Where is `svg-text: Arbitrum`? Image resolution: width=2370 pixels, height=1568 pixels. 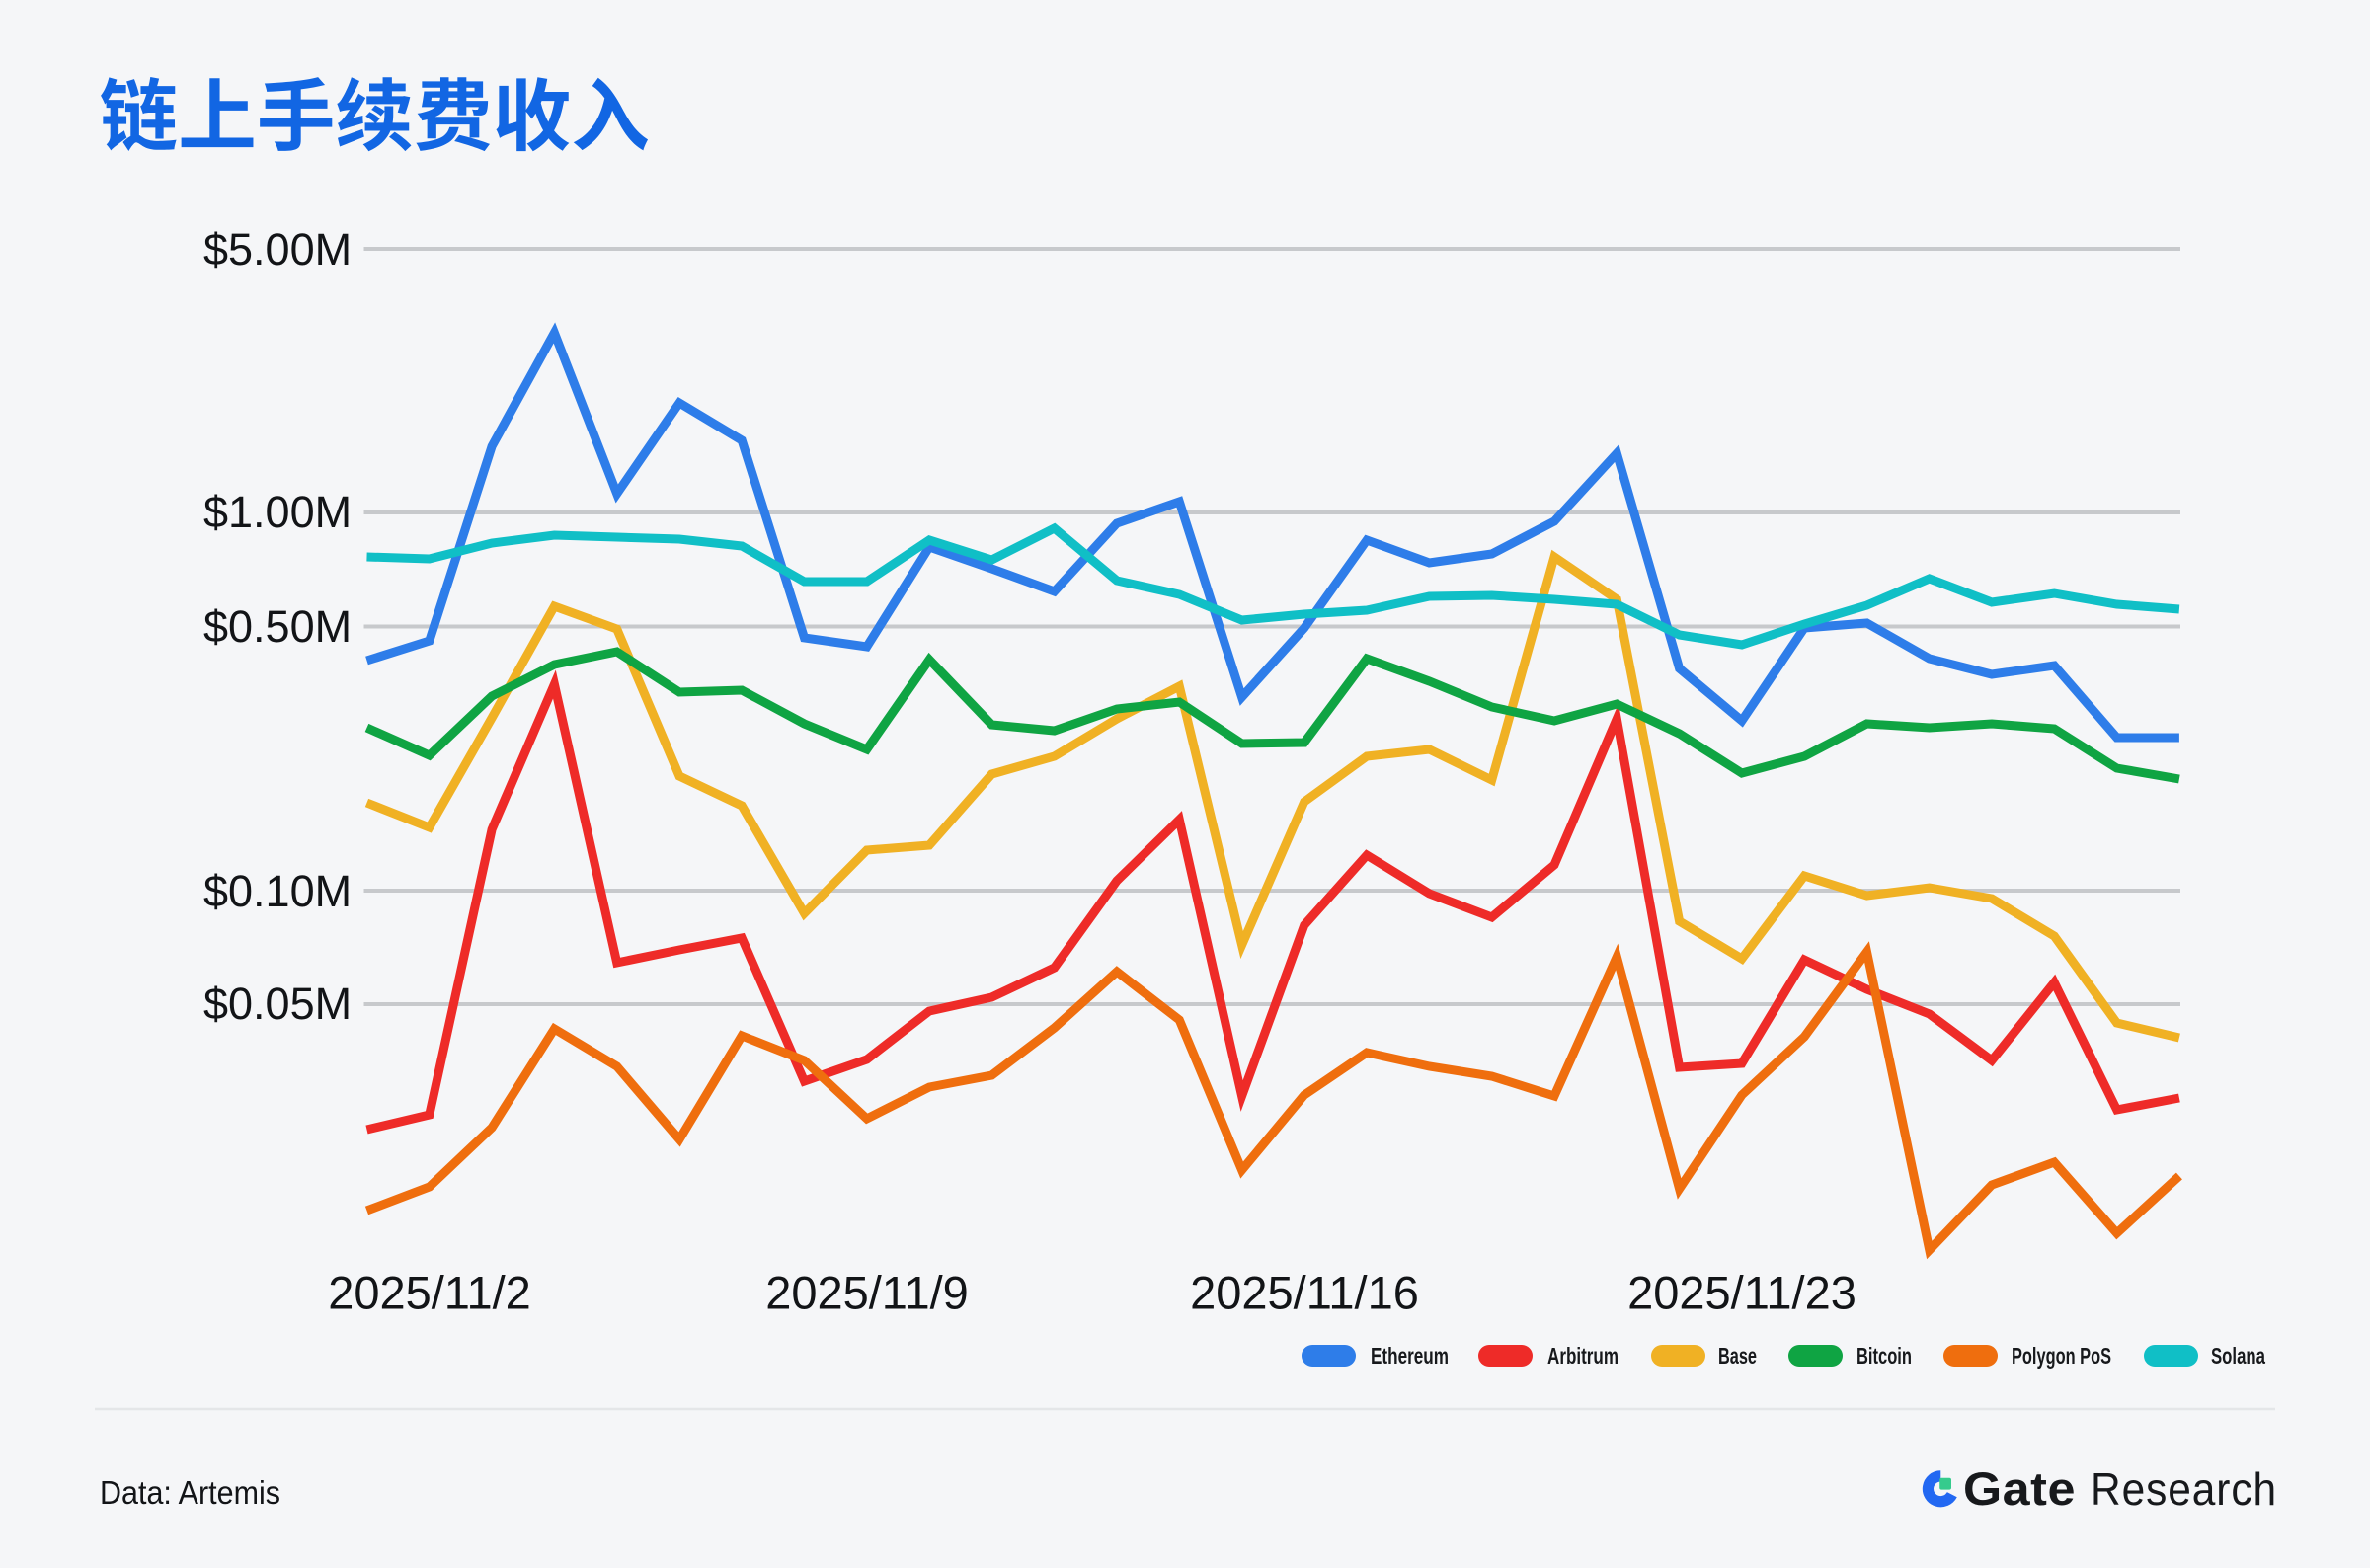 svg-text: Arbitrum is located at coordinates (1583, 1356).